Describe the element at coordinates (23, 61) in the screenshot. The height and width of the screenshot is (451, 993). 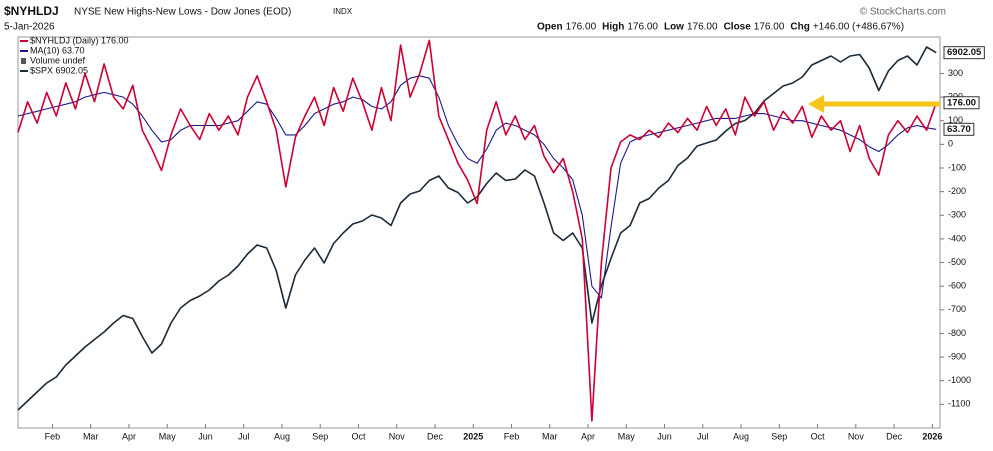
I see `legend-swatch` at that location.